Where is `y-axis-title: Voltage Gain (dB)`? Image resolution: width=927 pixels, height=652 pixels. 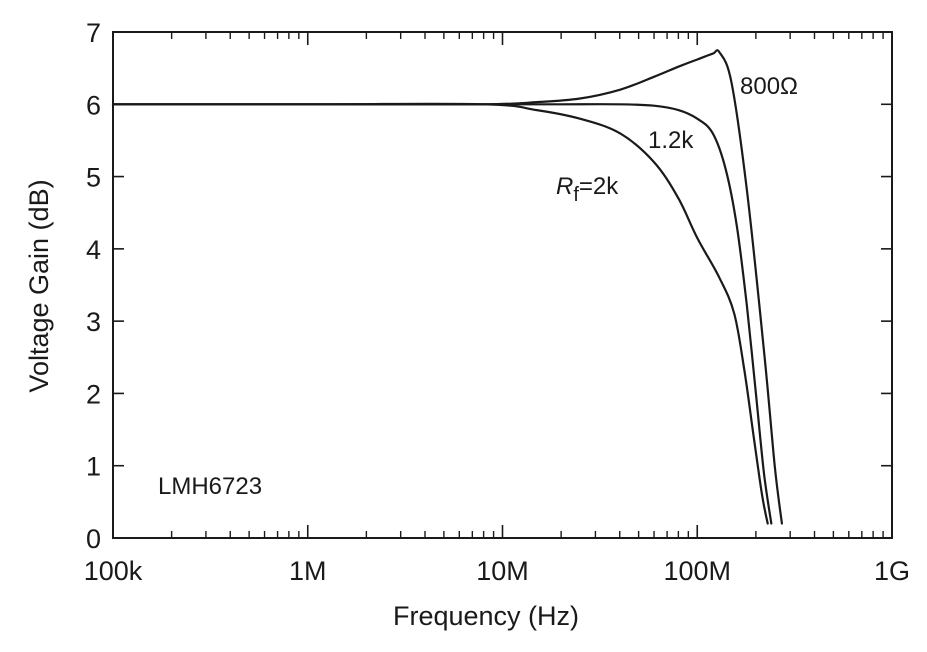 y-axis-title: Voltage Gain (dB) is located at coordinates (39, 285).